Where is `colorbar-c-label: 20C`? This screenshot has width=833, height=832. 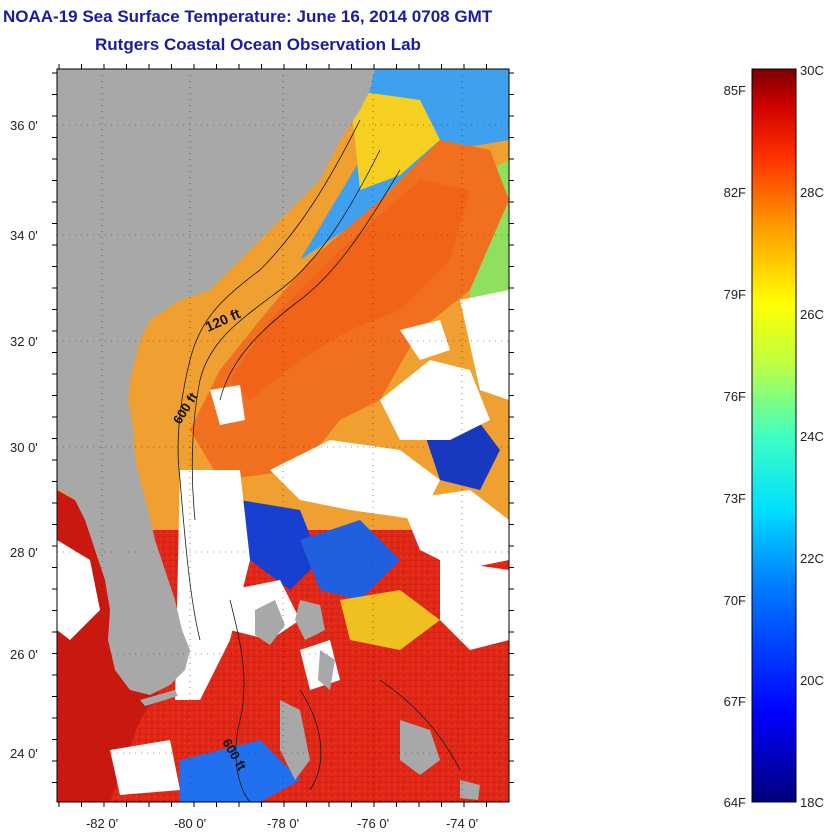
colorbar-c-label: 20C is located at coordinates (812, 680).